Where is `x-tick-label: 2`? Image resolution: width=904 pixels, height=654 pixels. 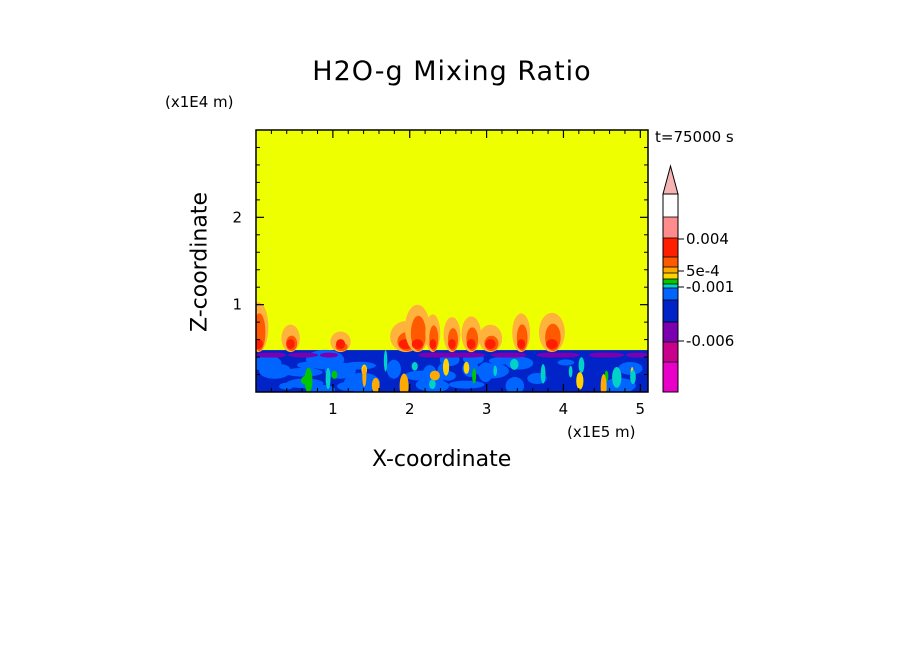
x-tick-label: 2 is located at coordinates (410, 409).